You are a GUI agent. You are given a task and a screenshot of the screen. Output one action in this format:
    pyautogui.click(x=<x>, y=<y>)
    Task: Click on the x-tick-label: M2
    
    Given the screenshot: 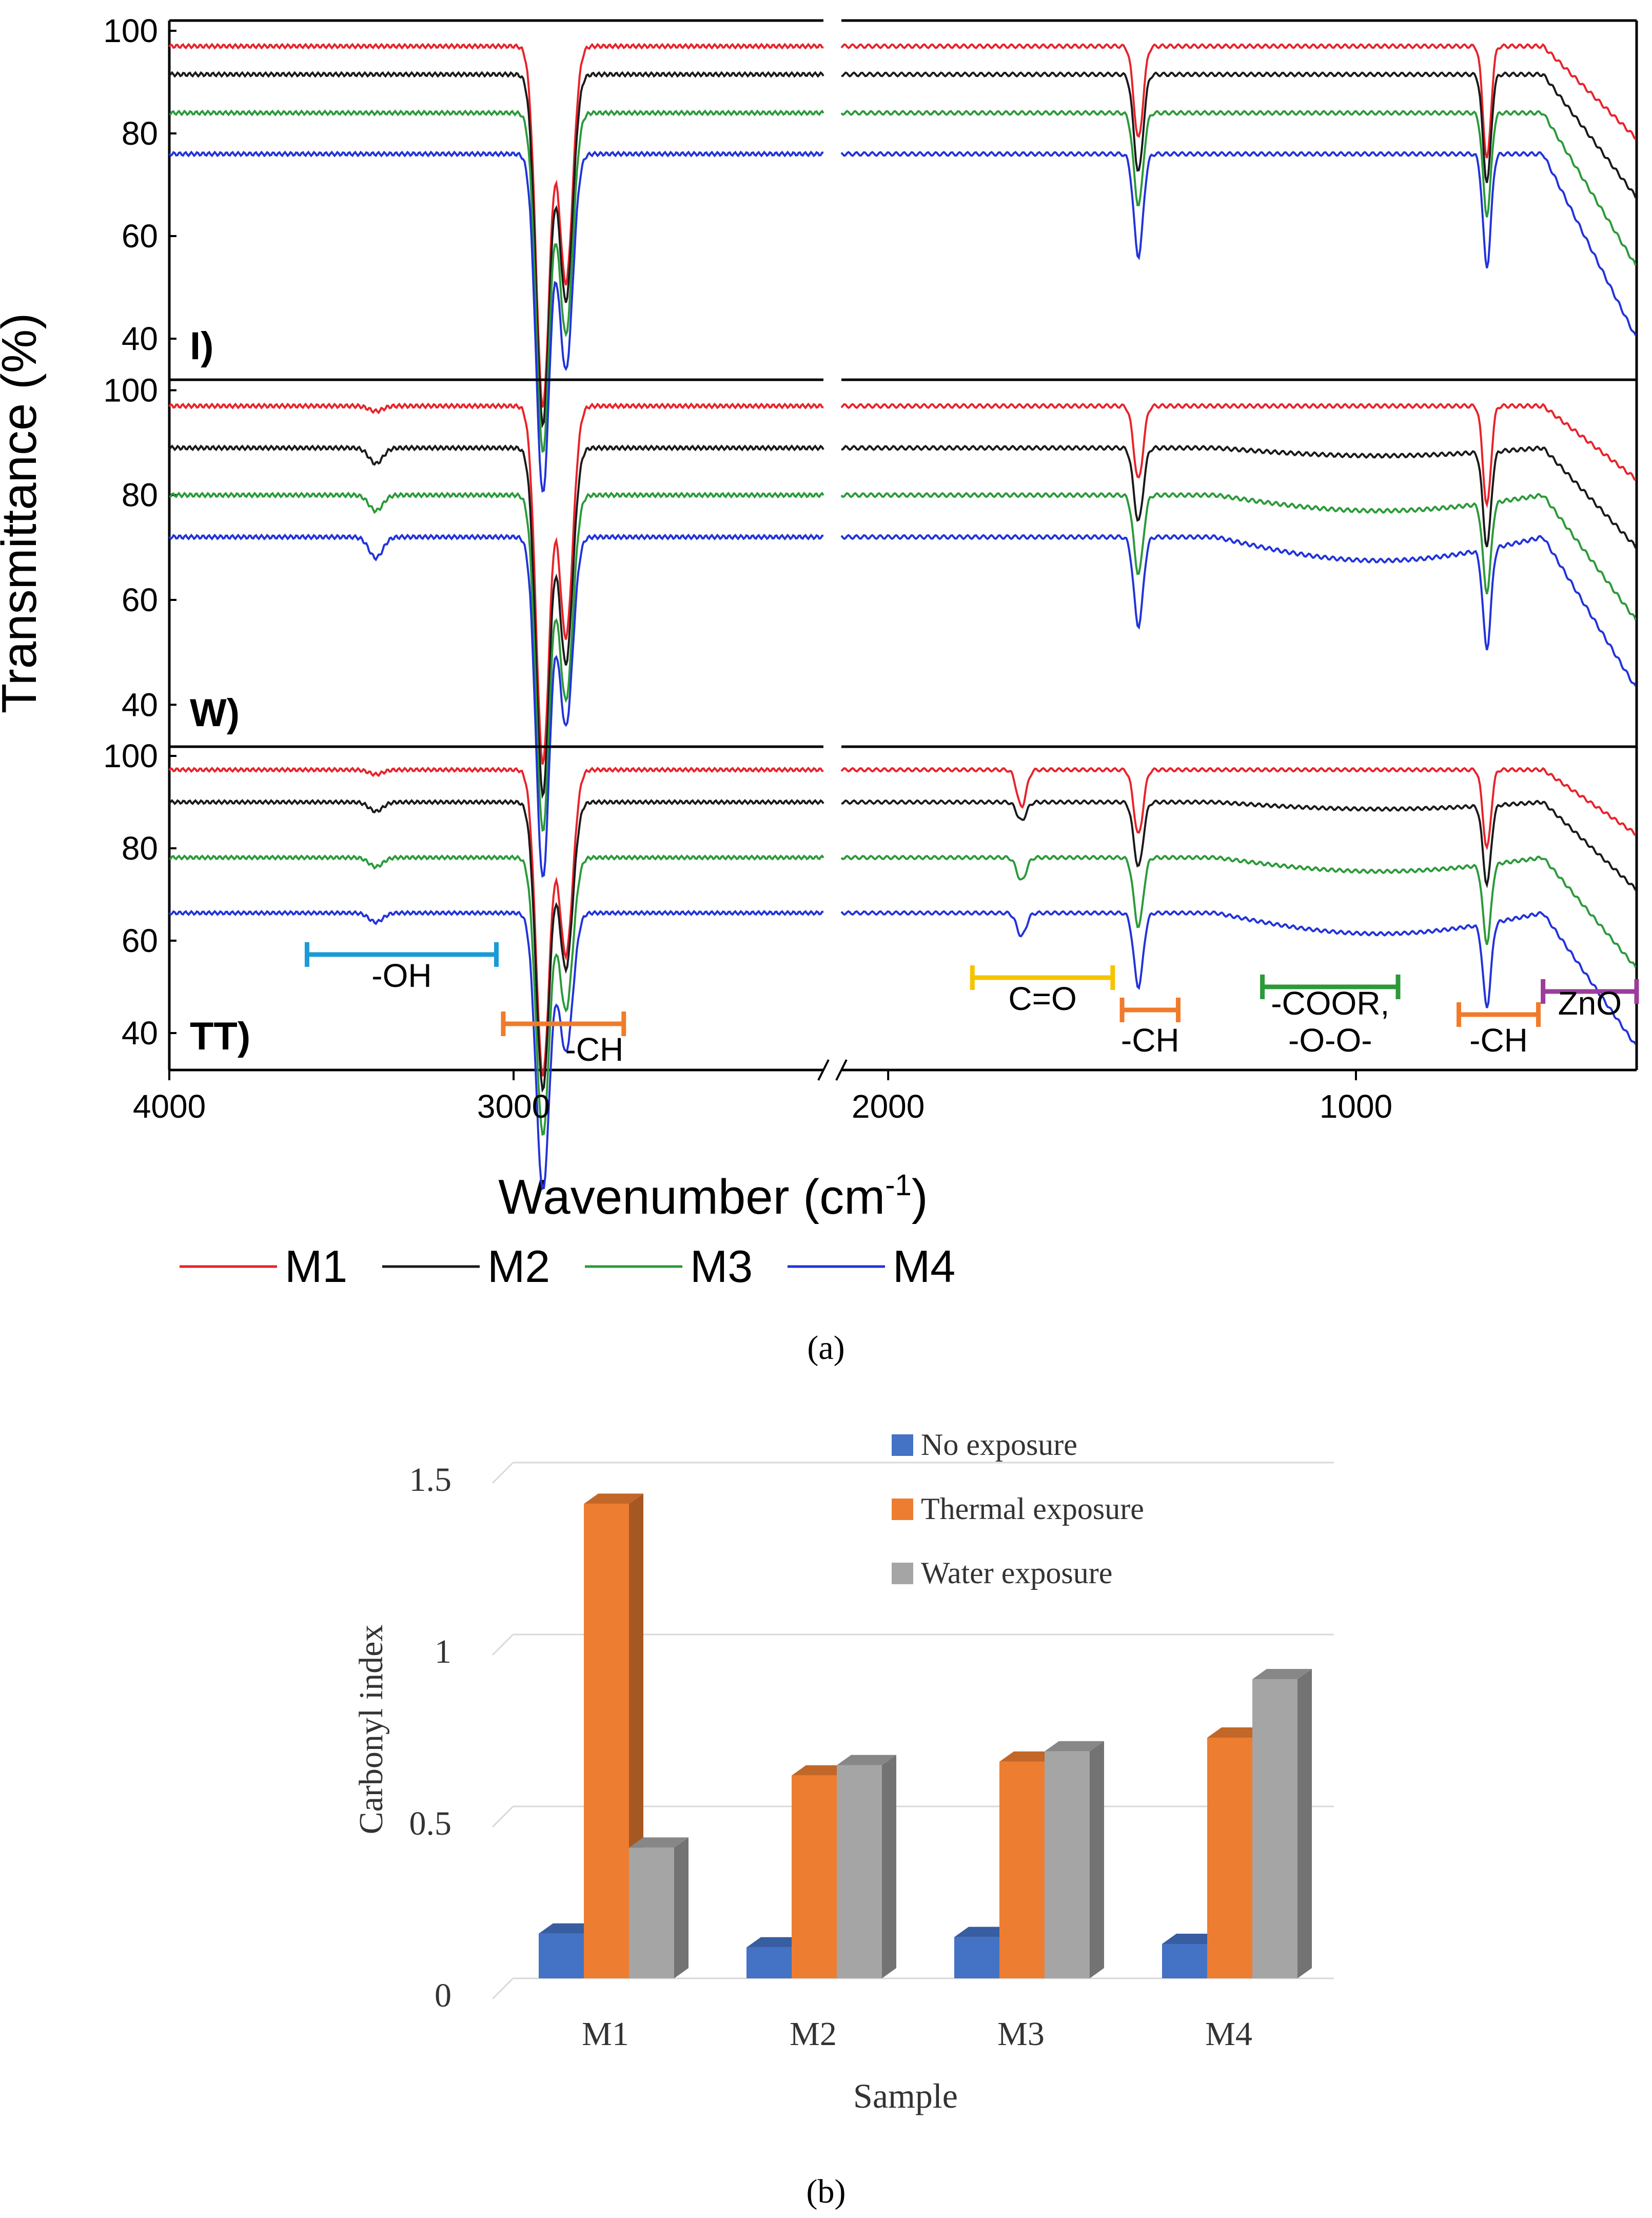 What is the action you would take?
    pyautogui.click(x=813, y=2034)
    